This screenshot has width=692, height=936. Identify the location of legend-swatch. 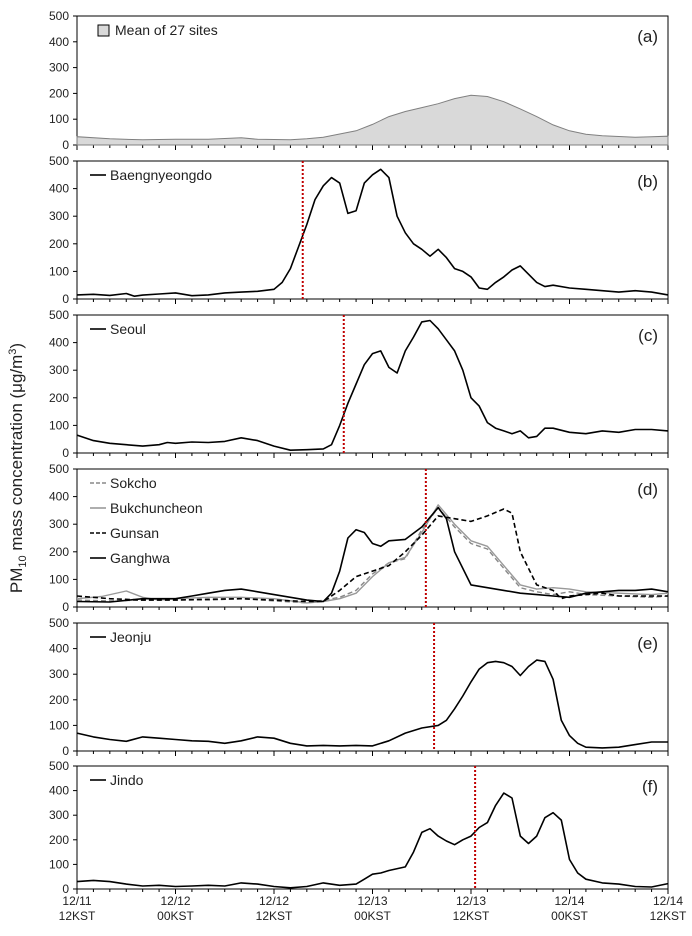
(103, 30).